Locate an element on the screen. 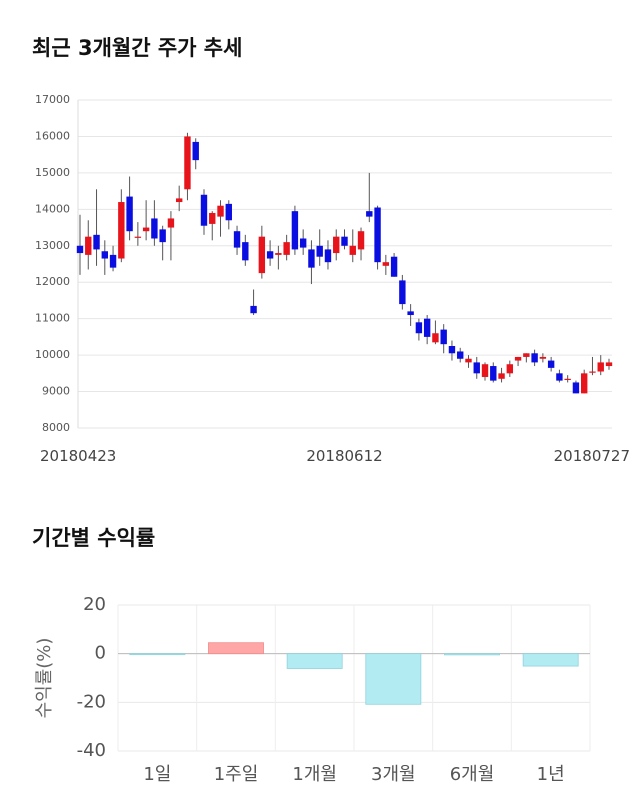 The image size is (640, 810). y-tick-label: 15000 is located at coordinates (52, 172).